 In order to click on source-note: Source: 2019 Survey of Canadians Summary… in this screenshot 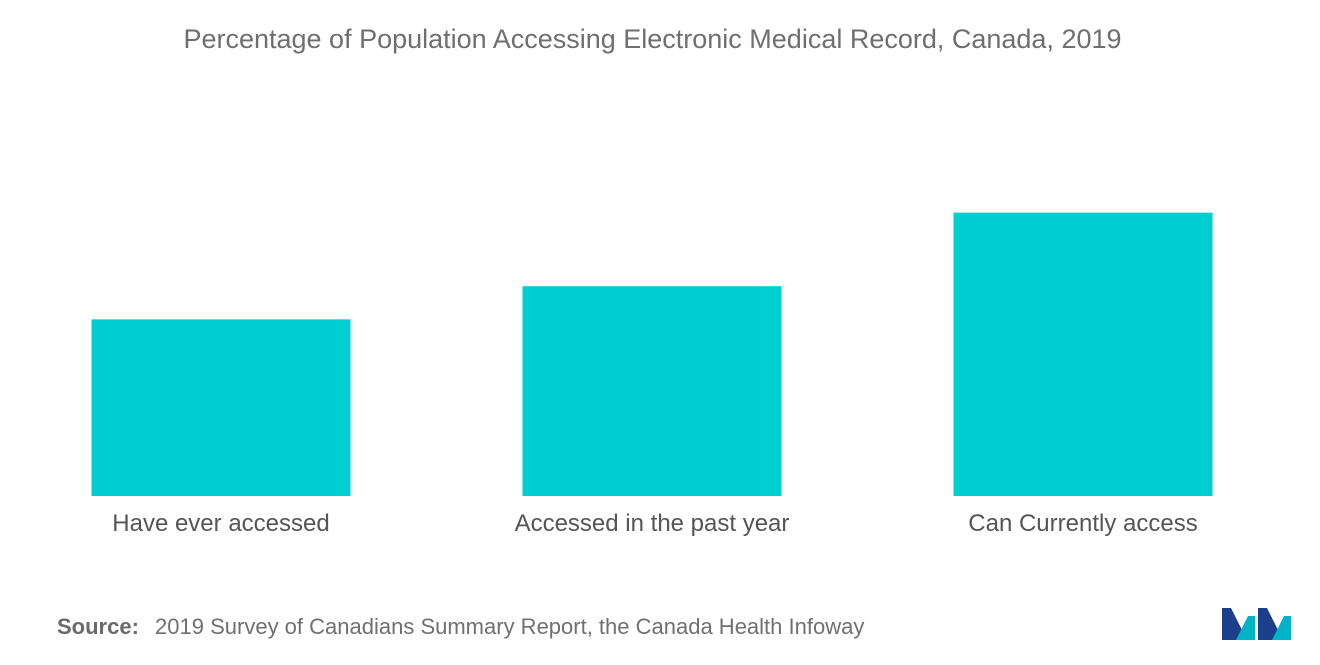, I will do `click(460, 627)`.